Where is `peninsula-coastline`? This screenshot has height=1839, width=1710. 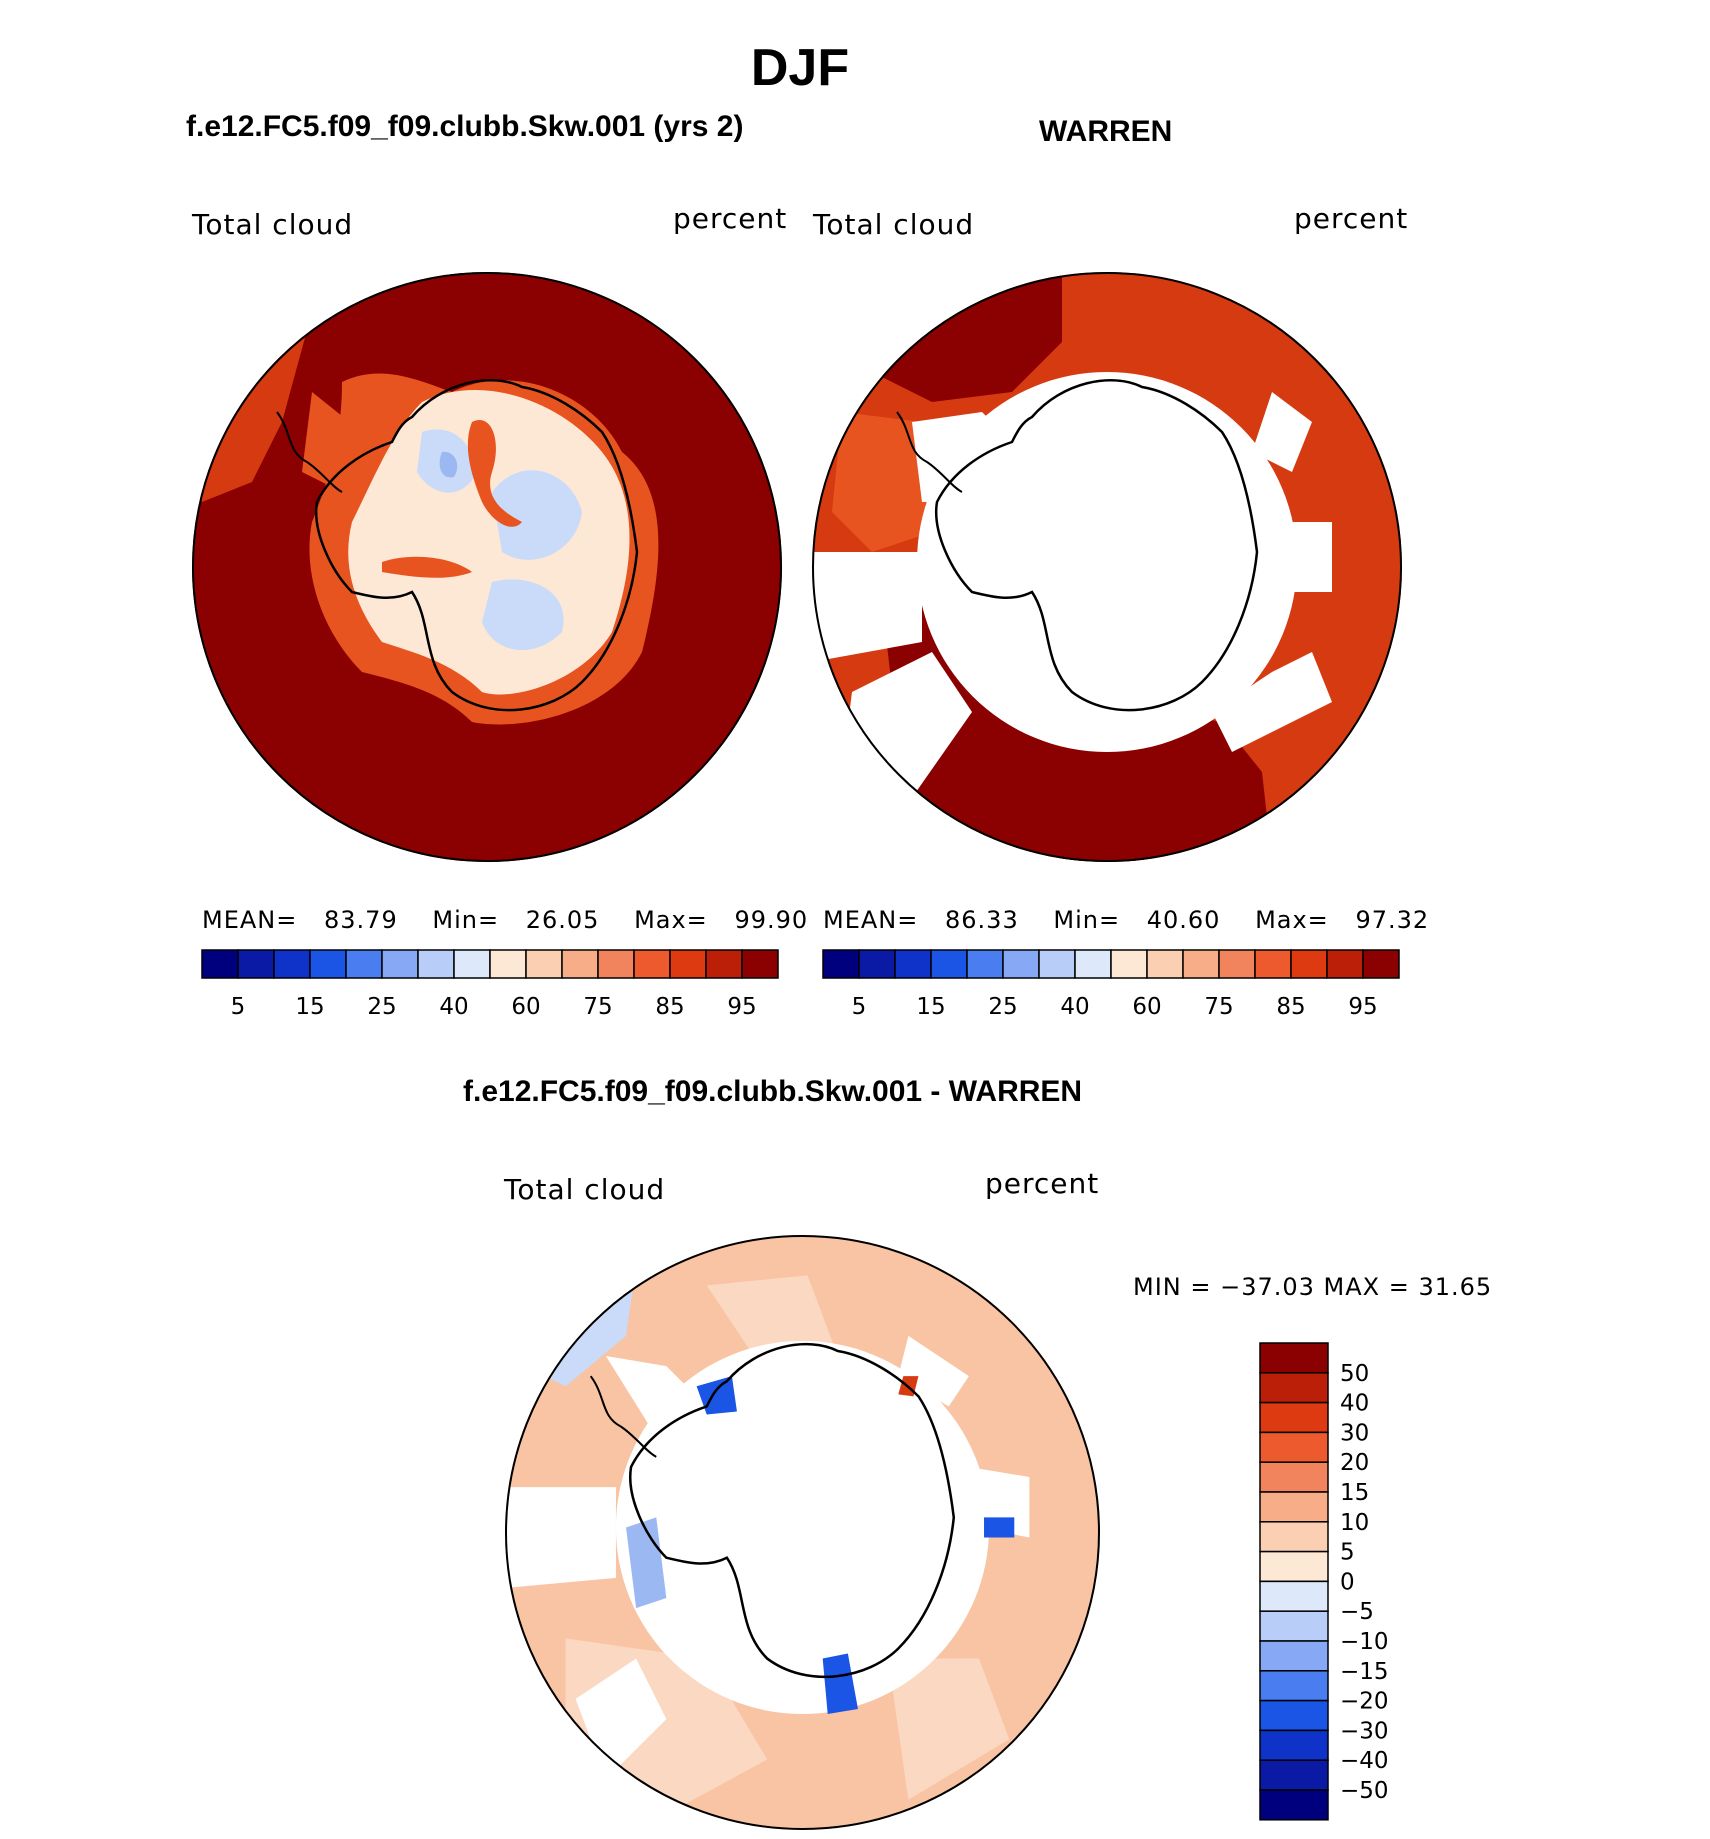
peninsula-coastline is located at coordinates (309, 452).